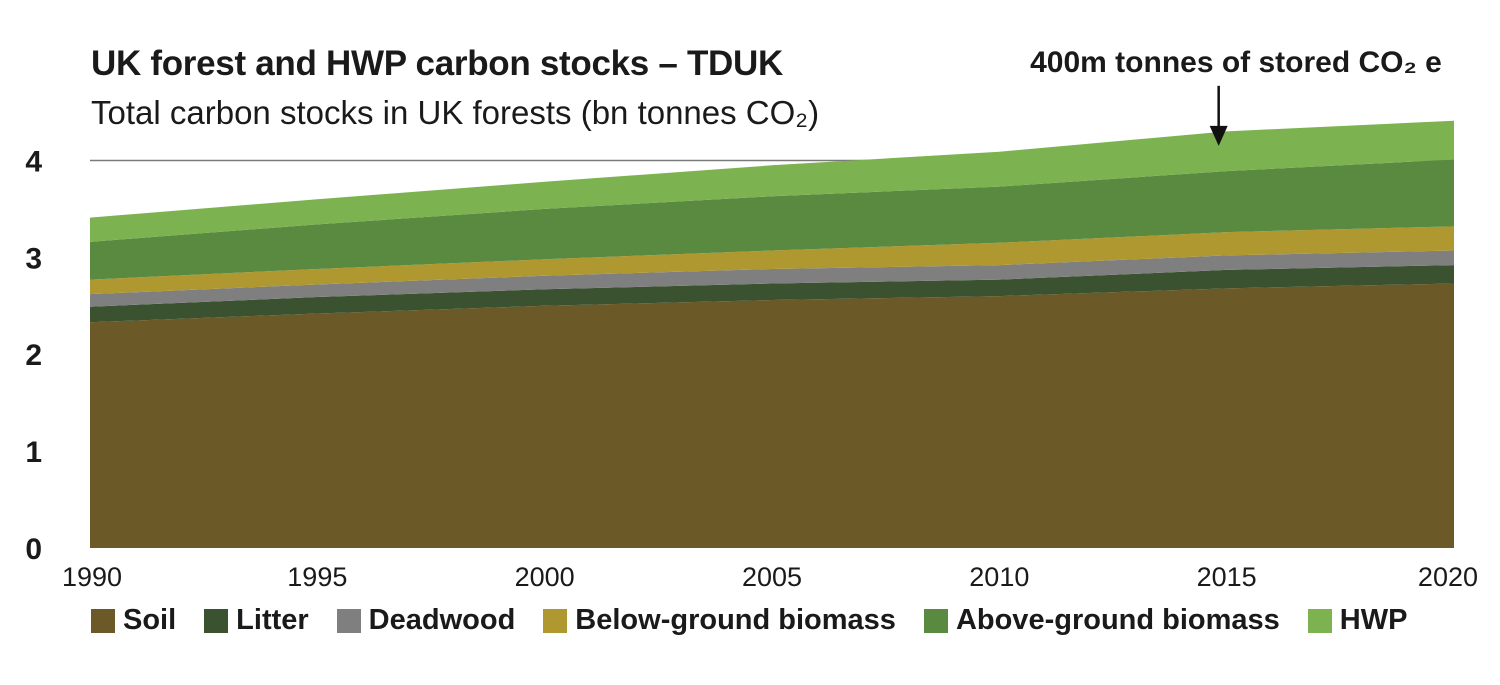  What do you see at coordinates (1448, 577) in the screenshot?
I see `x-tick-label: 2020` at bounding box center [1448, 577].